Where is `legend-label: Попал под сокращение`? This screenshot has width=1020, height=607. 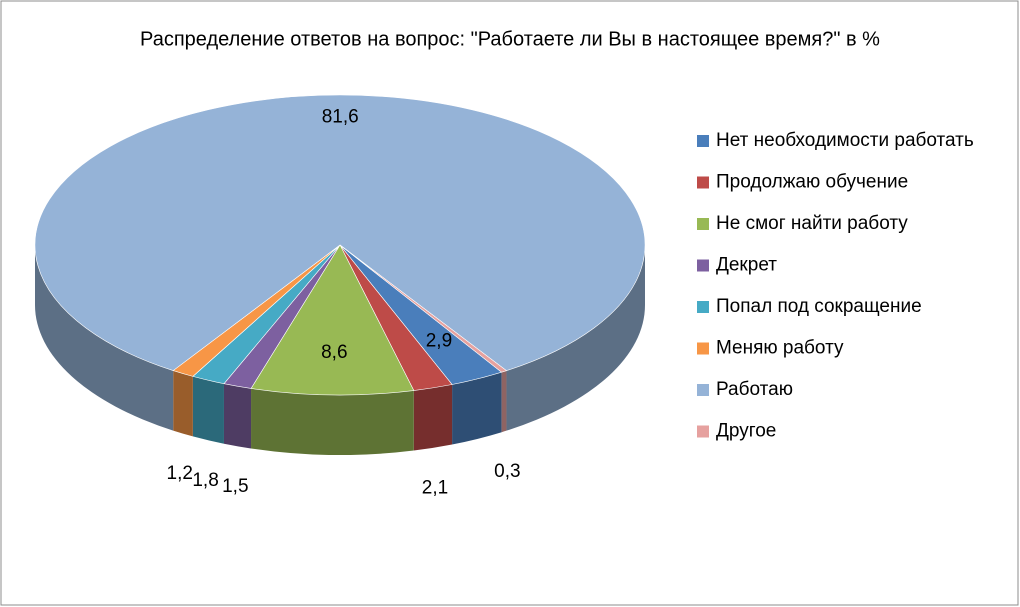 legend-label: Попал под сокращение is located at coordinates (819, 306).